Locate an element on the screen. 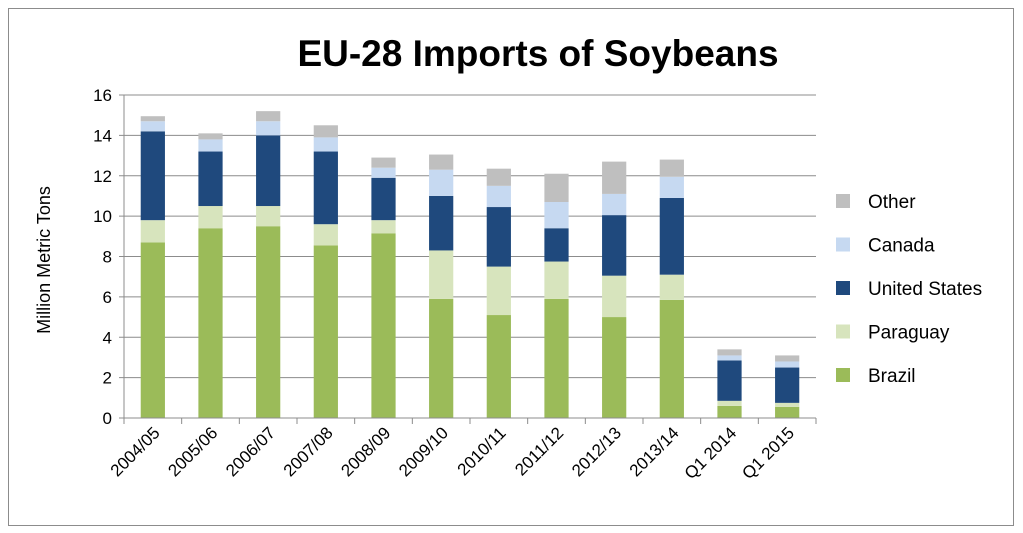 This screenshot has height=533, width=1023. y-tick-label: 4 is located at coordinates (107, 337).